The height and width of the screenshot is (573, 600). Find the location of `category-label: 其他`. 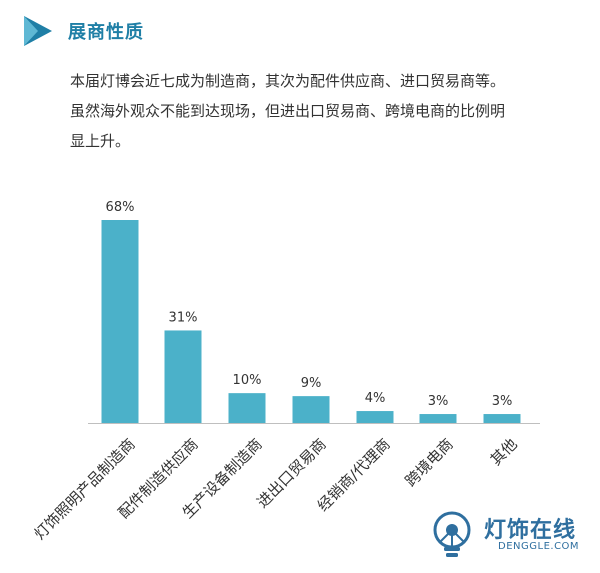

category-label: 其他 is located at coordinates (504, 452).